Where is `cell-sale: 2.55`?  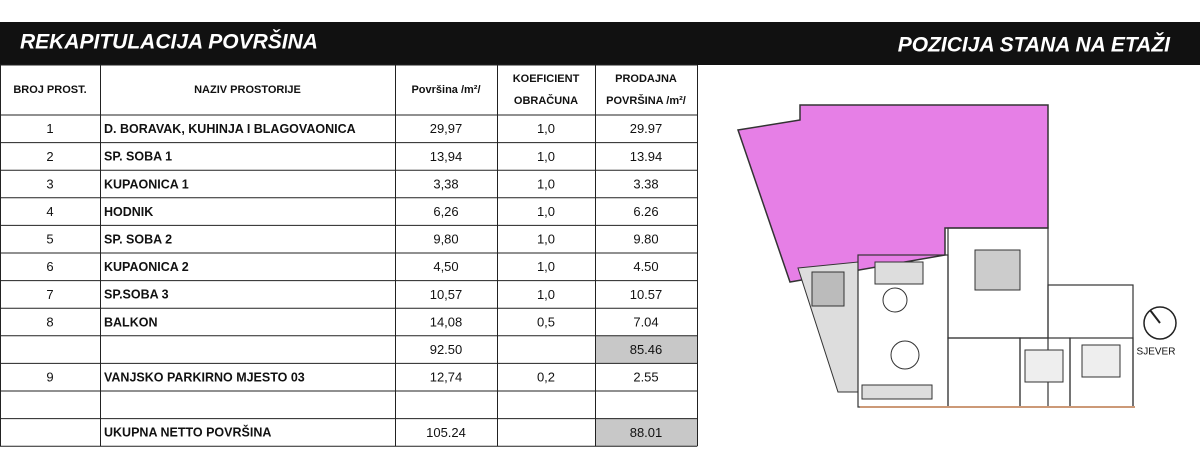
cell-sale: 2.55 is located at coordinates (645, 377).